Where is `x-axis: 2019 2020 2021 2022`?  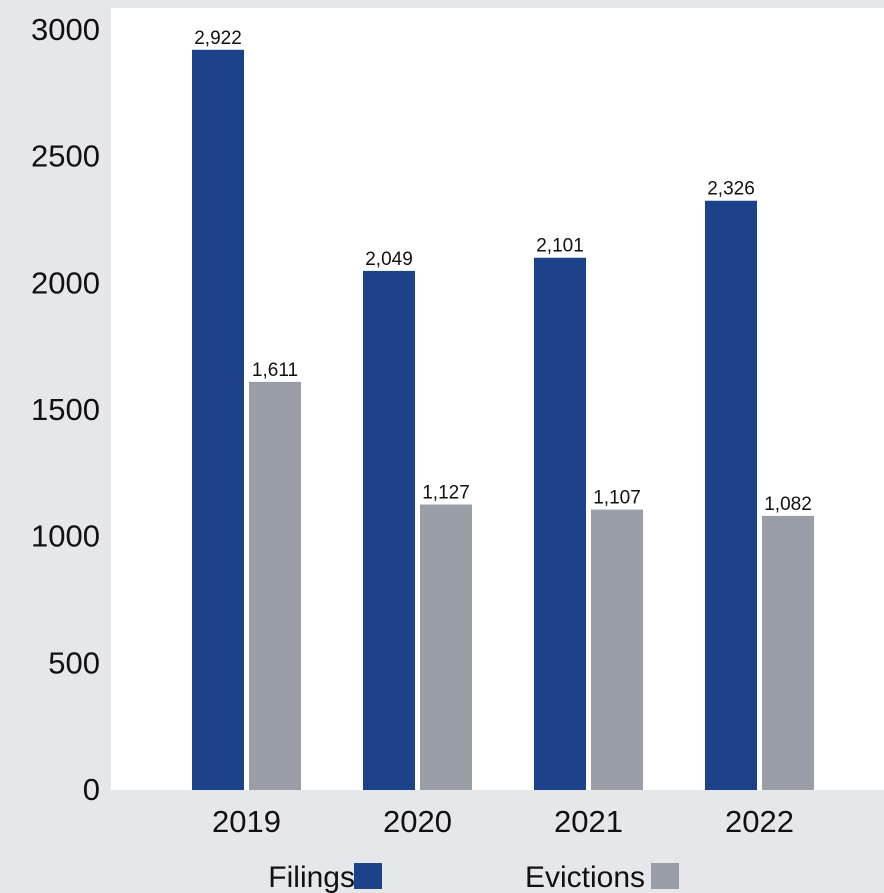
x-axis: 2019 2020 2021 2022 is located at coordinates (503, 821).